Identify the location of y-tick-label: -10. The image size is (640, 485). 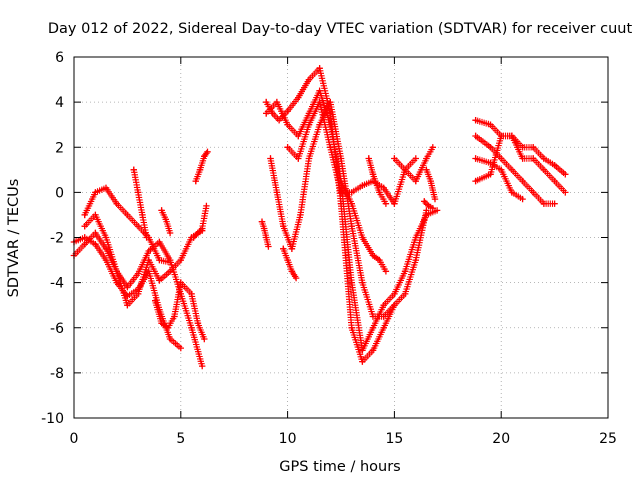
(52, 419).